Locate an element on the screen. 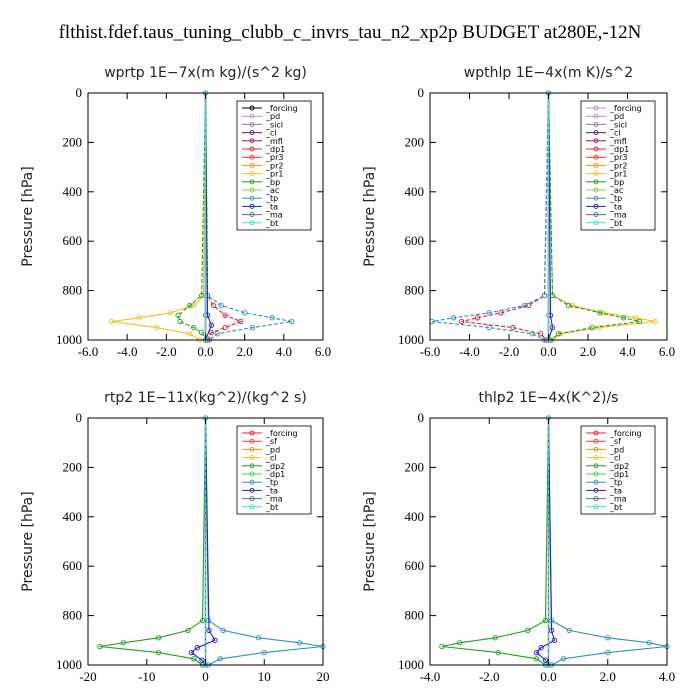  legend-entry: _ma is located at coordinates (618, 215).